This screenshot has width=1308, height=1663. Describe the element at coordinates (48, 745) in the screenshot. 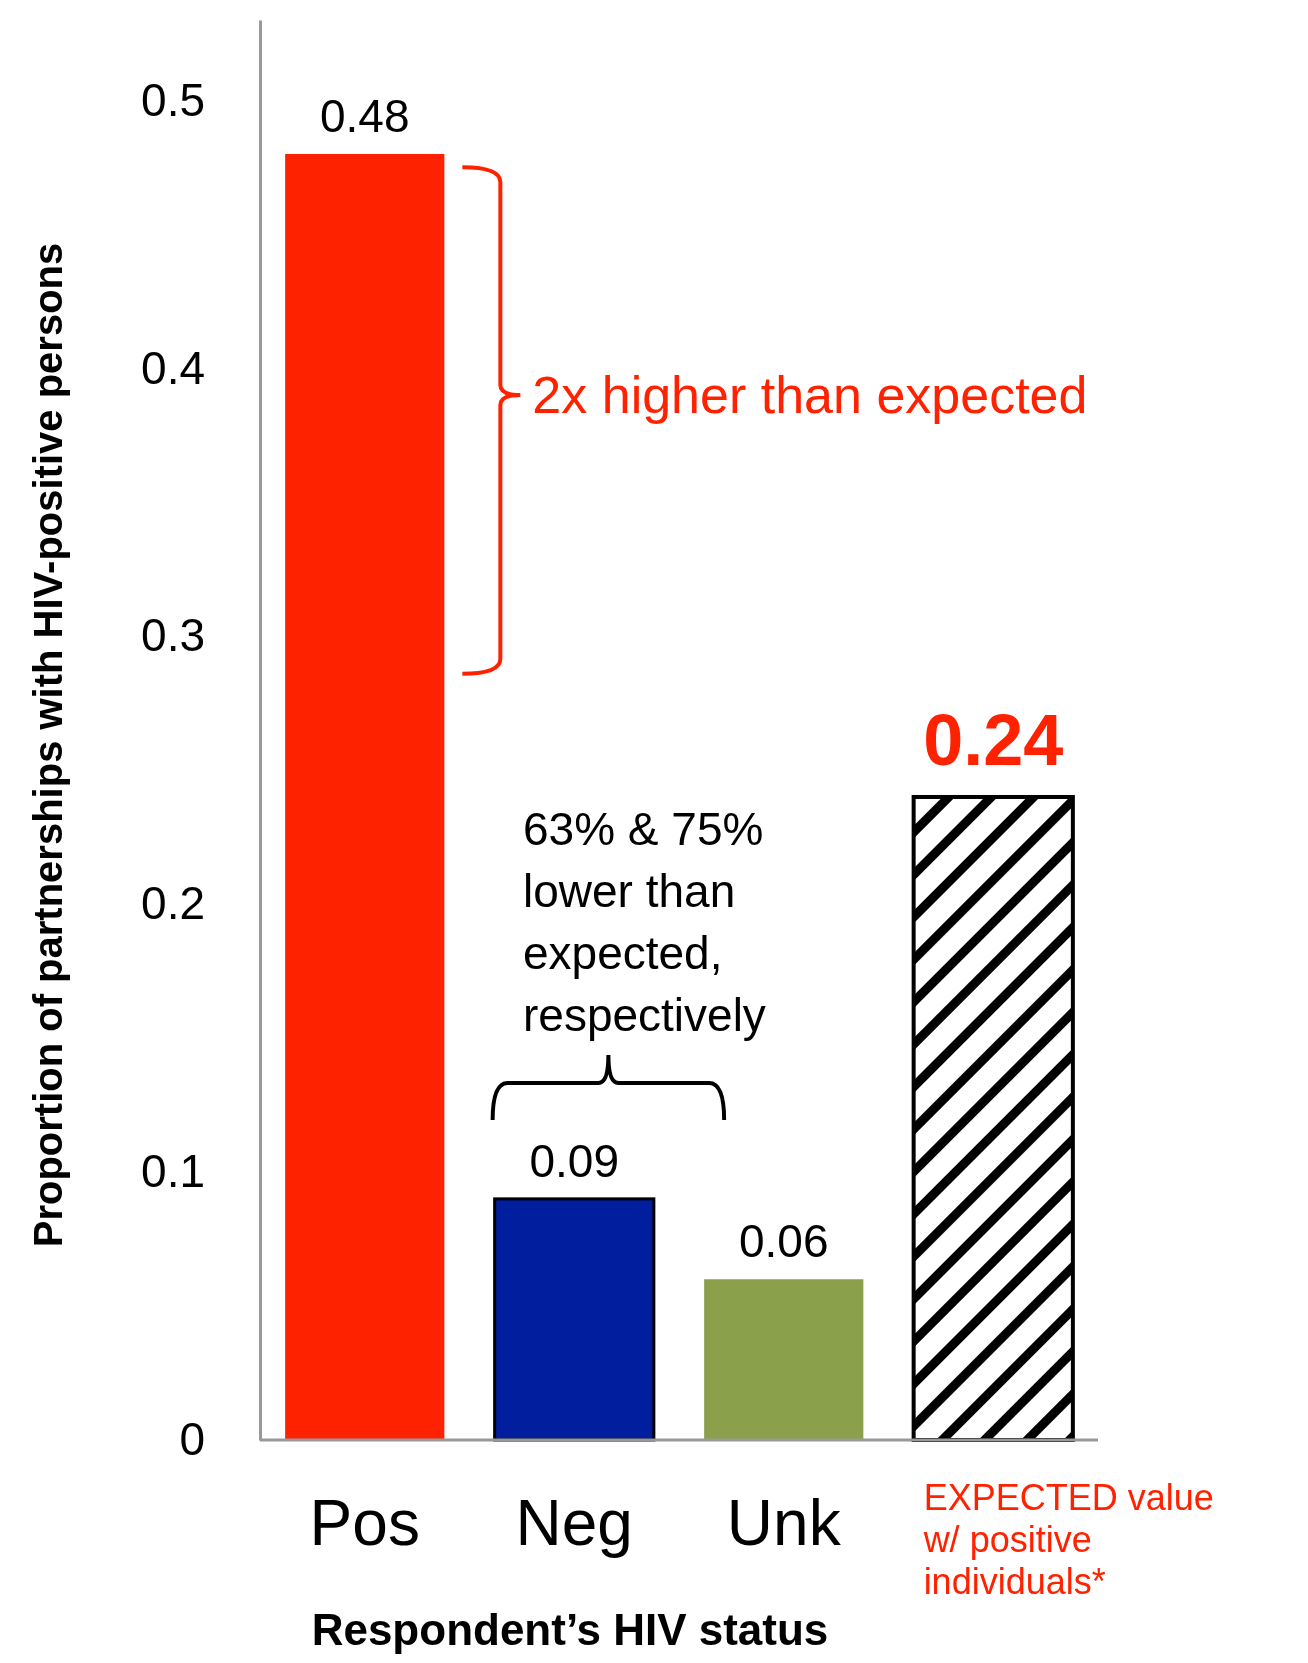

I see `y-axis-title: Proportion of partnerships with HIV-positive persons` at that location.